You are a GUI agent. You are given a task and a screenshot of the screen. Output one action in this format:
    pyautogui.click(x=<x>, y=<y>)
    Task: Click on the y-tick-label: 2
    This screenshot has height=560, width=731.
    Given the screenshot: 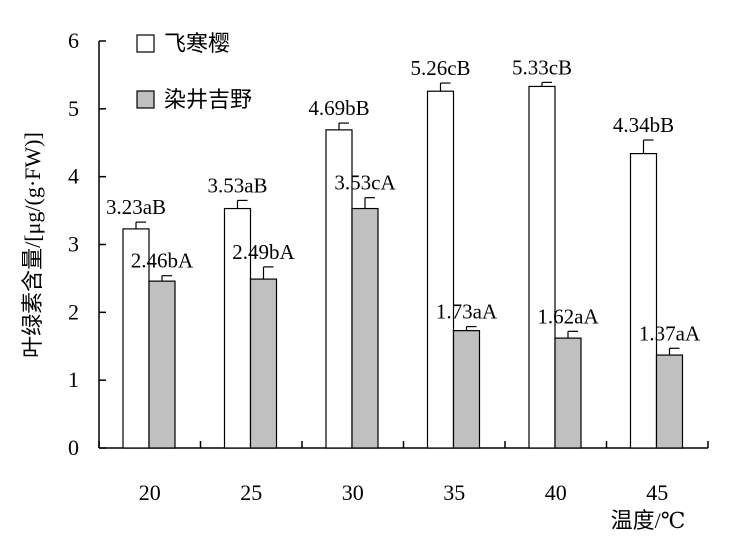 What is the action you would take?
    pyautogui.click(x=73, y=311)
    